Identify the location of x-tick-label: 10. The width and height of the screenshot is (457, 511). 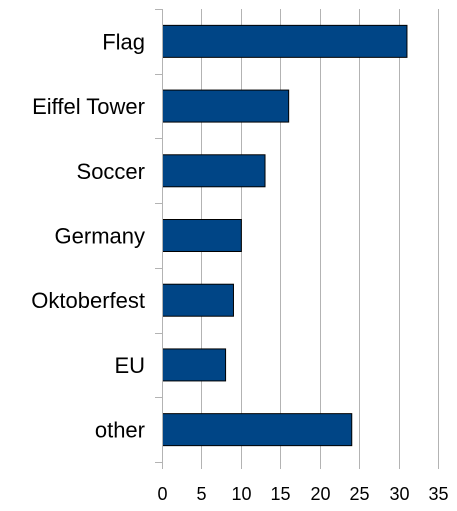
(241, 494).